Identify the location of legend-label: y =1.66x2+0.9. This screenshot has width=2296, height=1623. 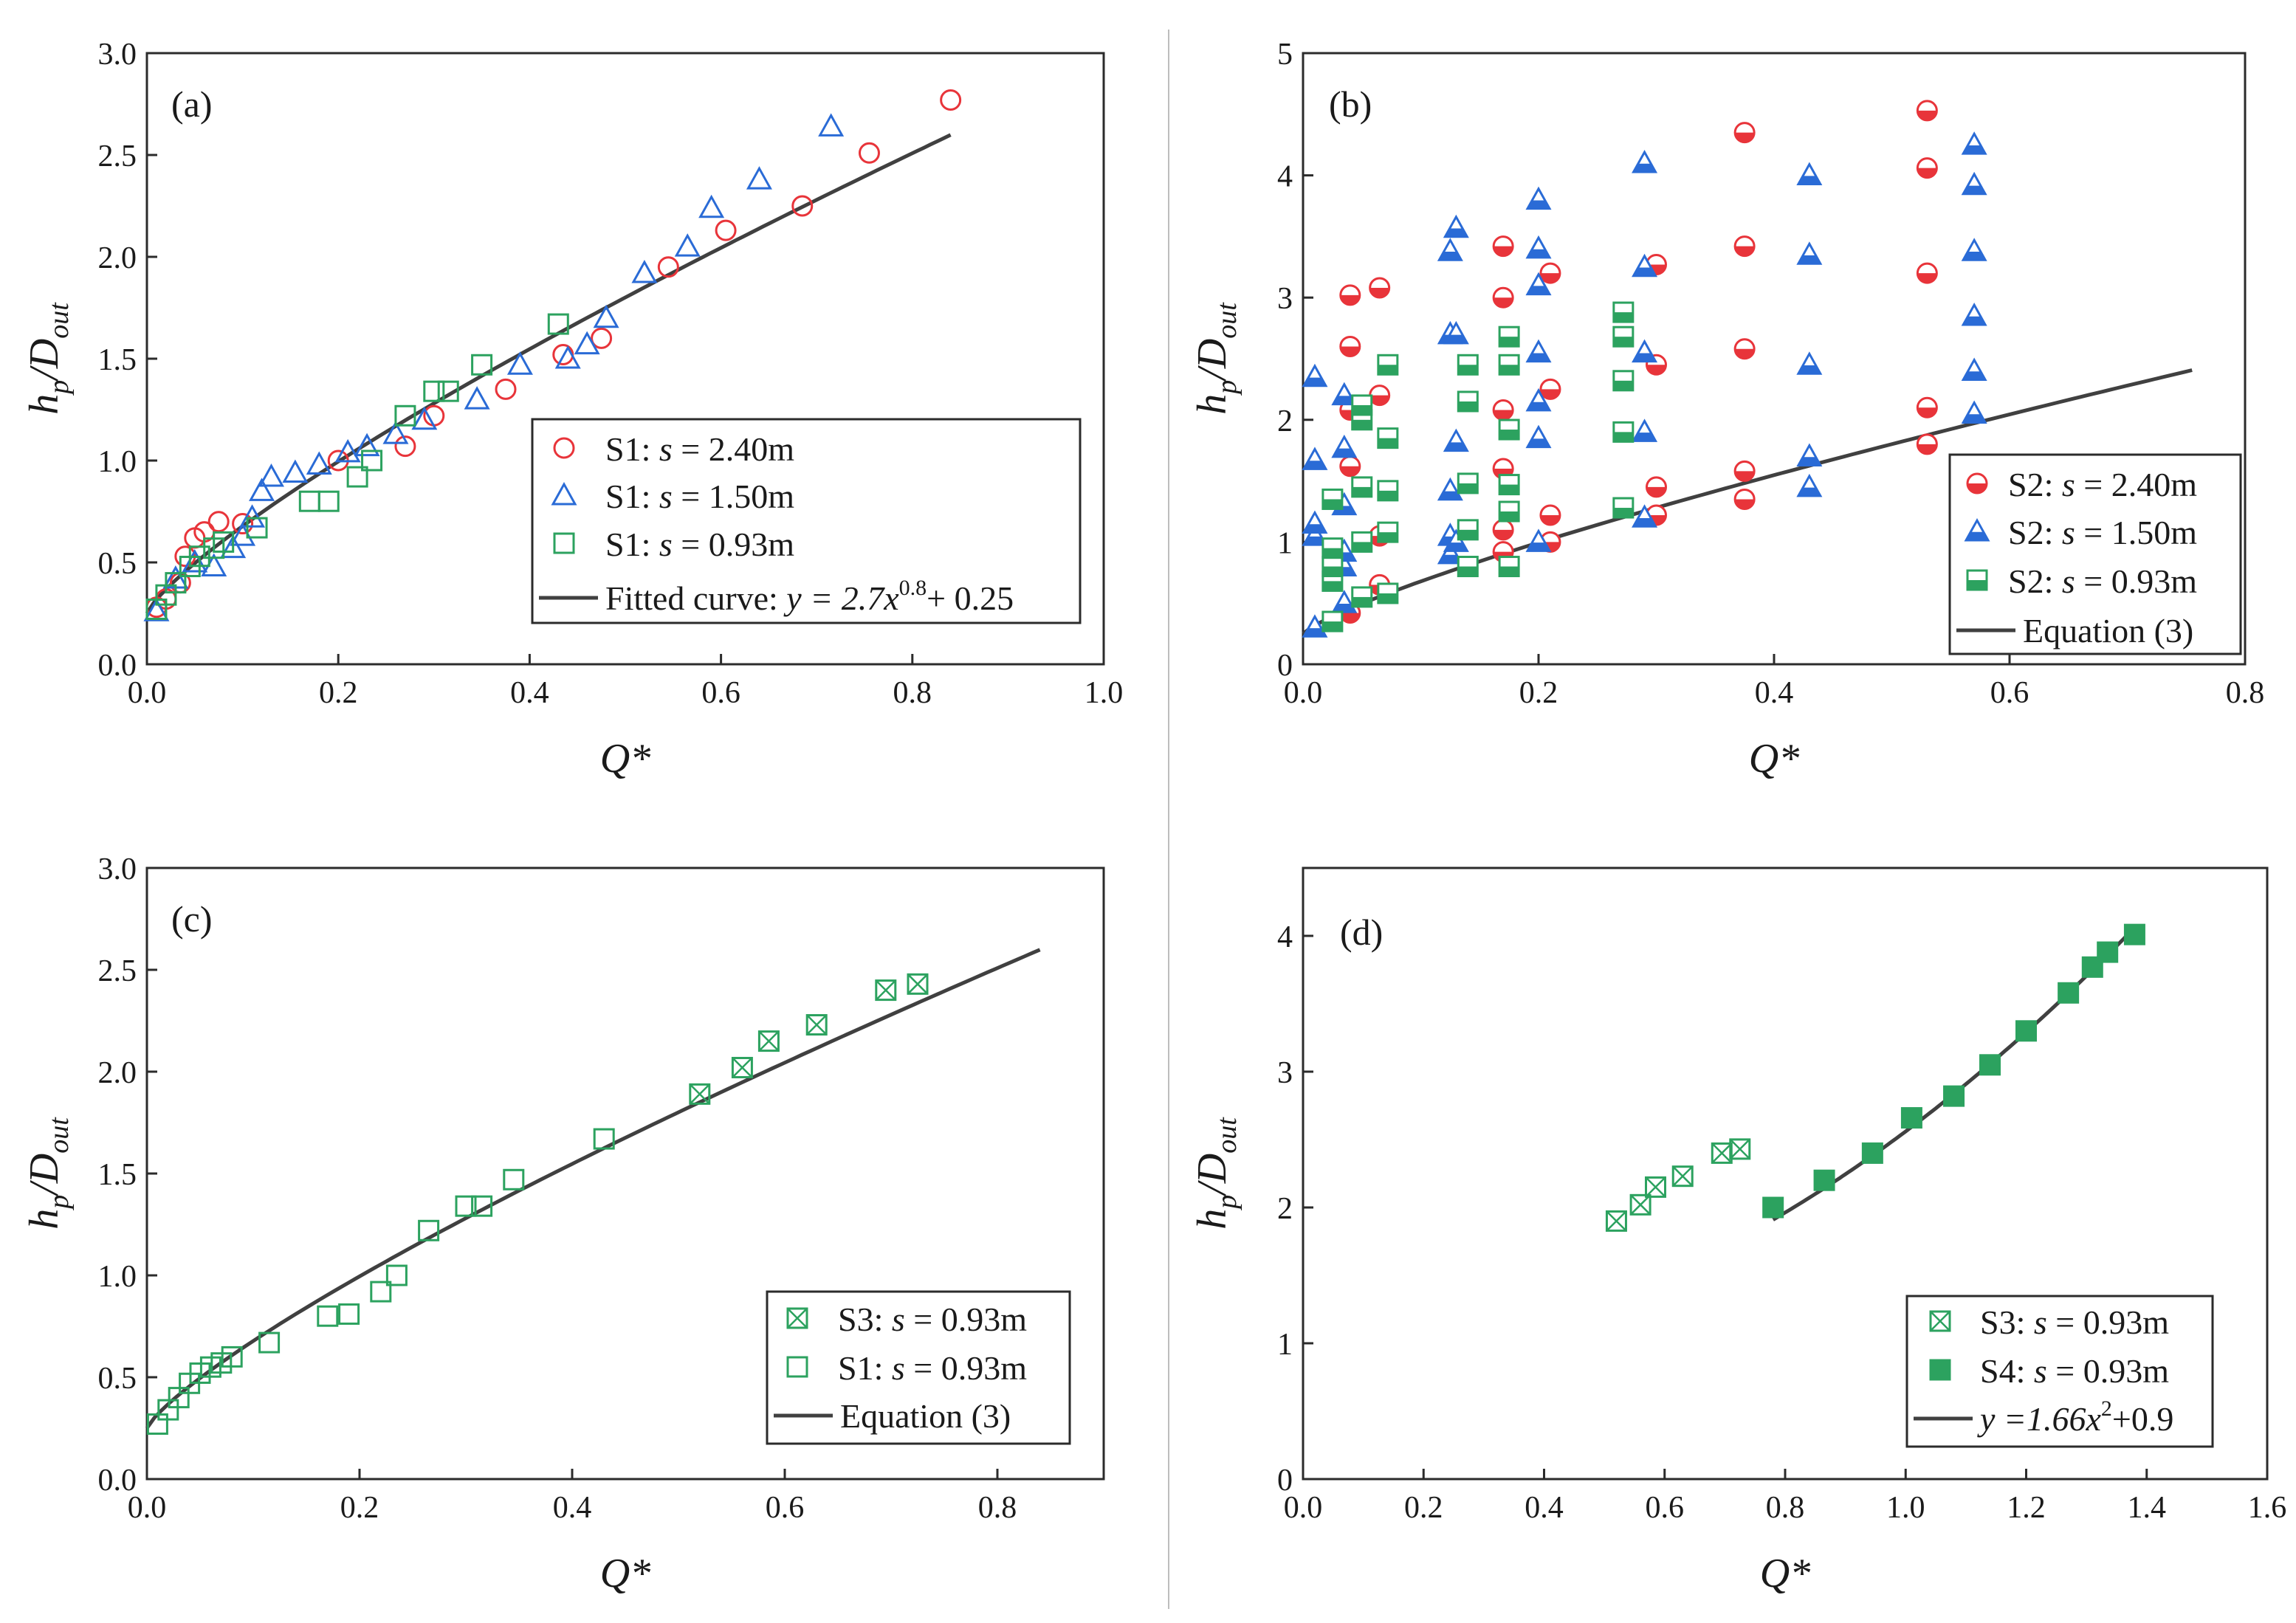
(2075, 1417).